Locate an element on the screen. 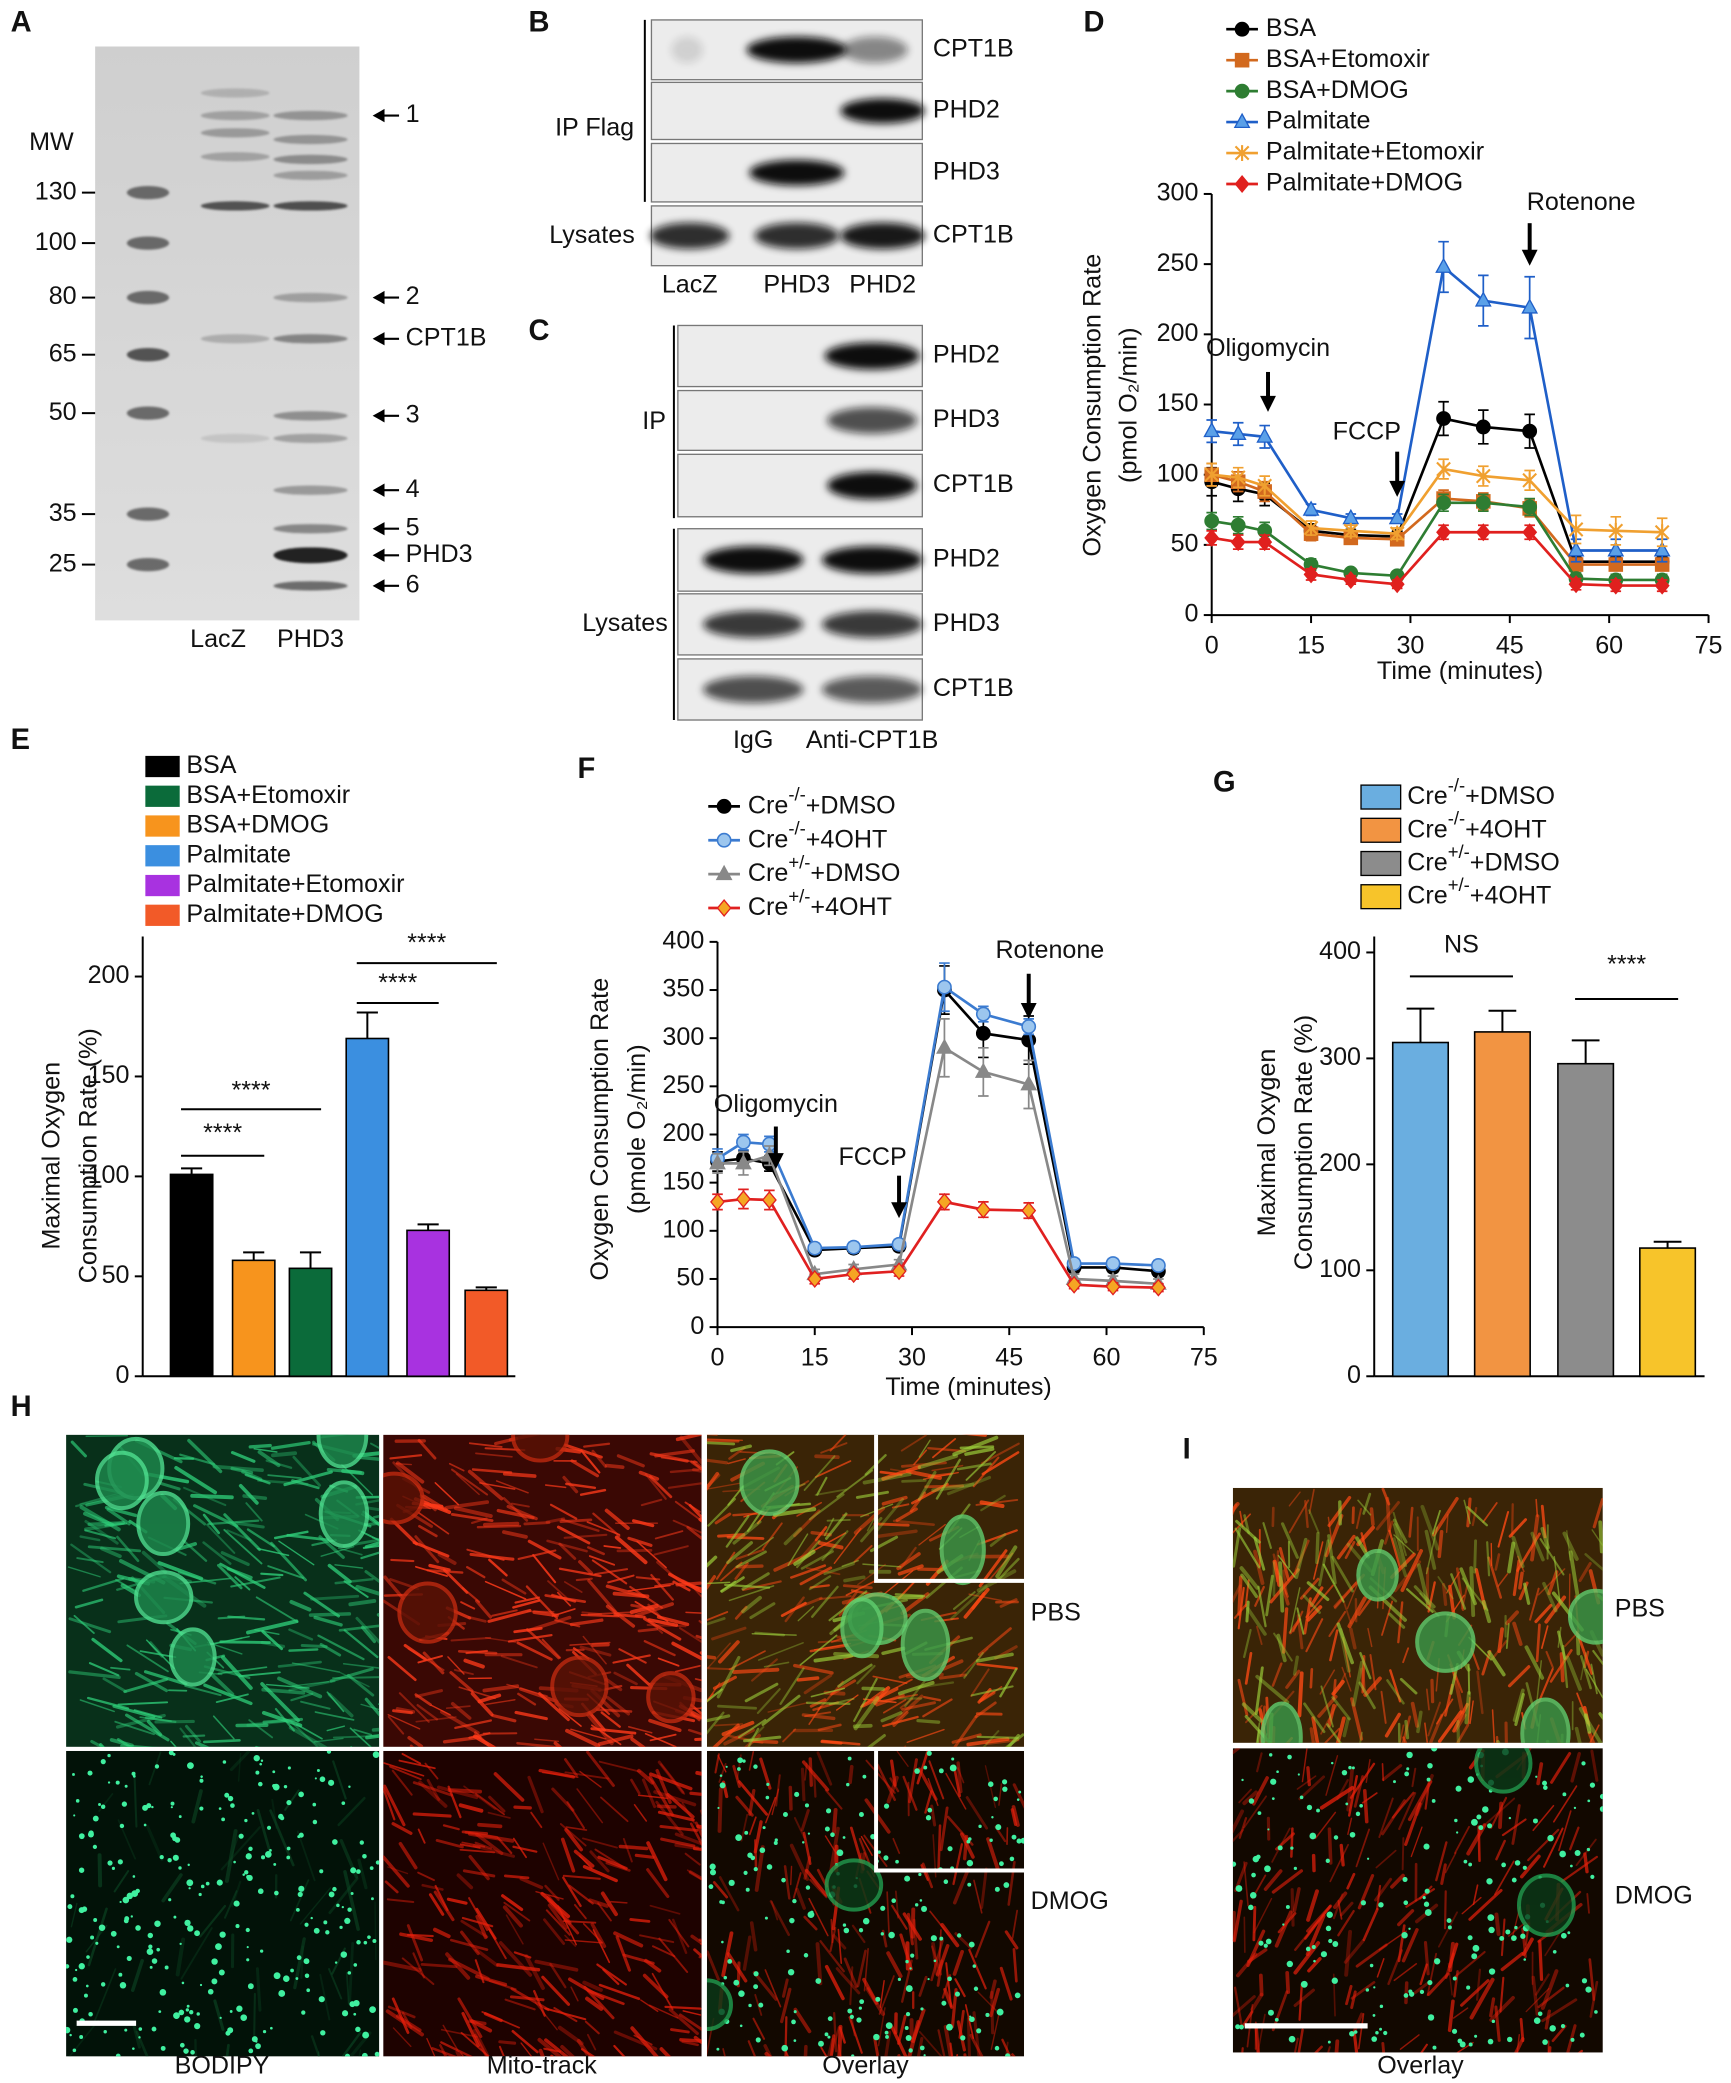 The width and height of the screenshot is (1731, 2083). band-label: CPT1B is located at coordinates (446, 337).